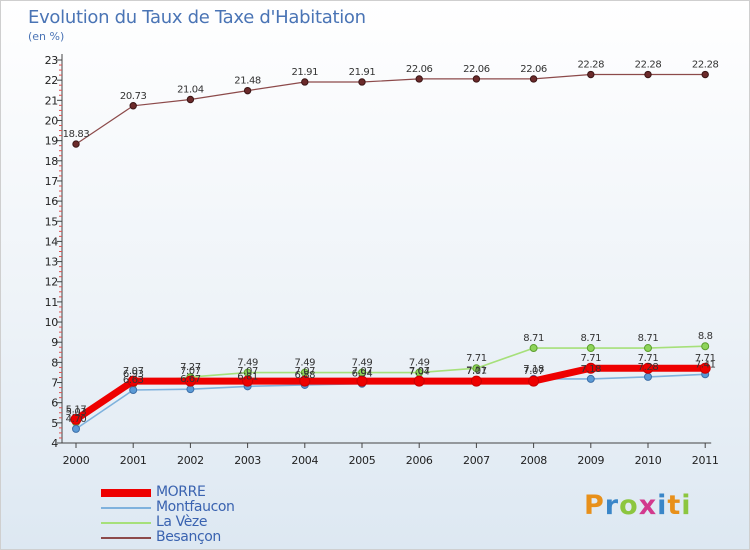 Image resolution: width=750 pixels, height=550 pixels. What do you see at coordinates (594, 505) in the screenshot?
I see `logo-letter: P` at bounding box center [594, 505].